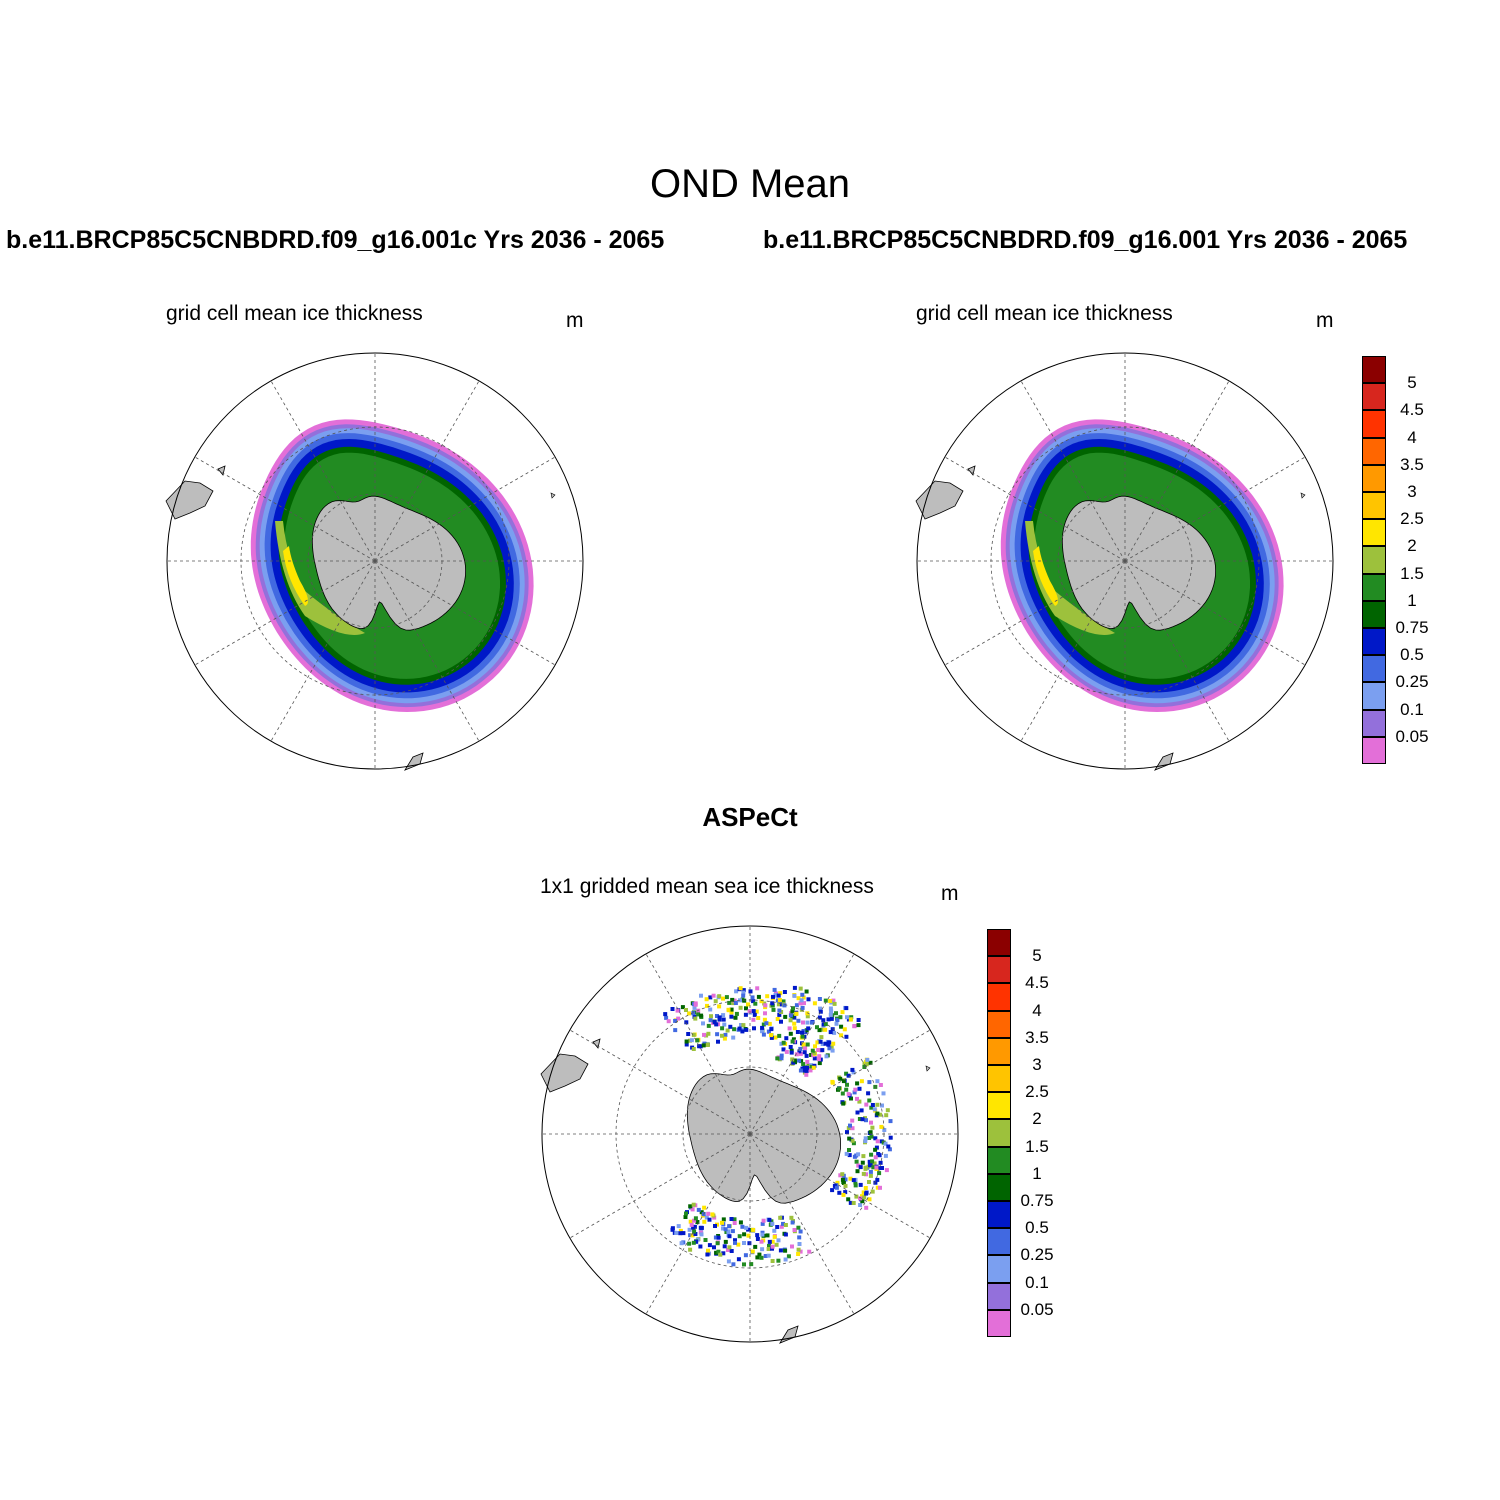 This screenshot has height=1500, width=1500. I want to click on main-title: OND Mean, so click(750, 184).